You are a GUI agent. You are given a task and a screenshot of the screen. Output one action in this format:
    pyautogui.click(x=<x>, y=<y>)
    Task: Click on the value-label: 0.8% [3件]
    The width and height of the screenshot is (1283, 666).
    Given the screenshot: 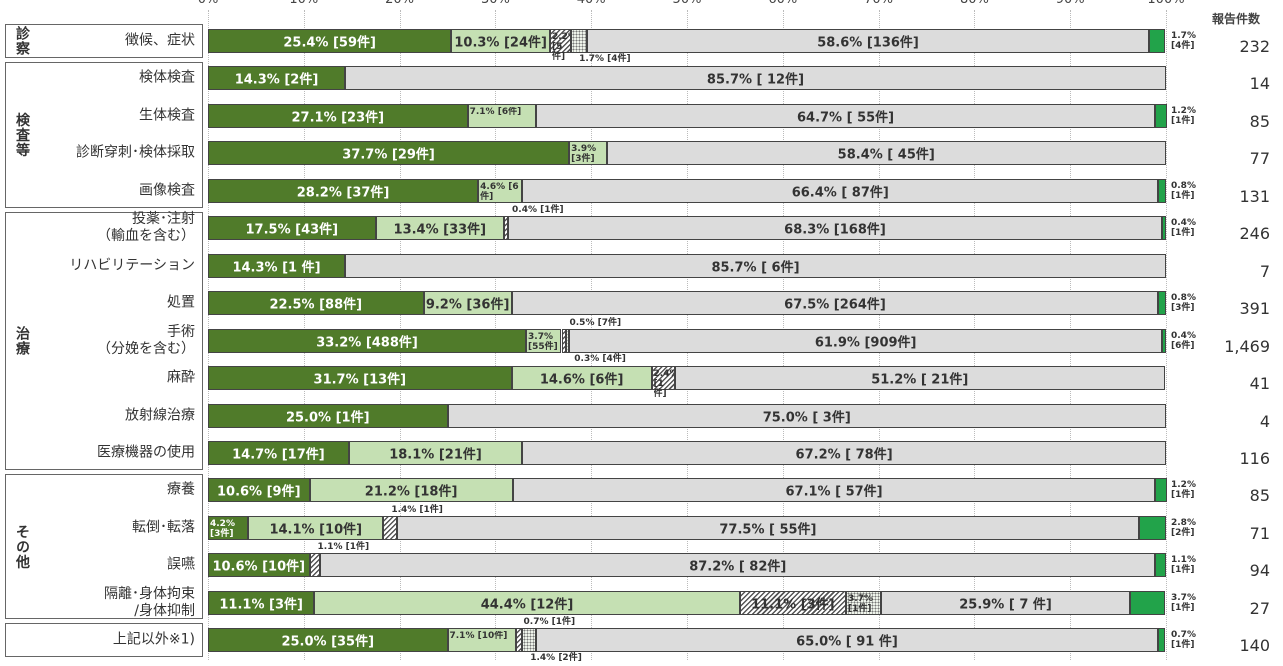 What is the action you would take?
    pyautogui.click(x=1183, y=303)
    